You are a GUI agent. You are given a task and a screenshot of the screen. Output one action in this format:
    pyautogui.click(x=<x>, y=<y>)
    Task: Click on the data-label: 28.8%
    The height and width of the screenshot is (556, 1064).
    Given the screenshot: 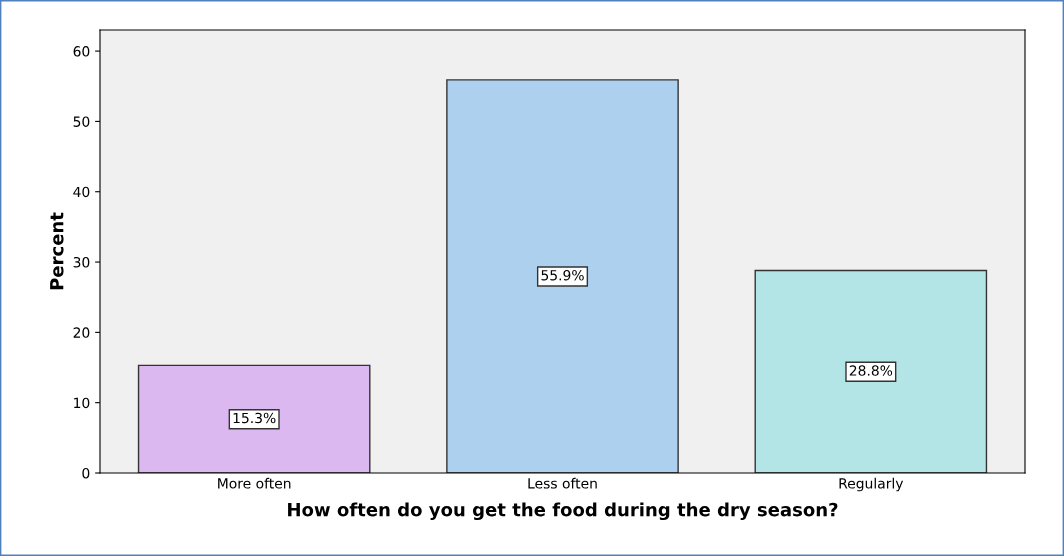 What is the action you would take?
    pyautogui.click(x=871, y=370)
    